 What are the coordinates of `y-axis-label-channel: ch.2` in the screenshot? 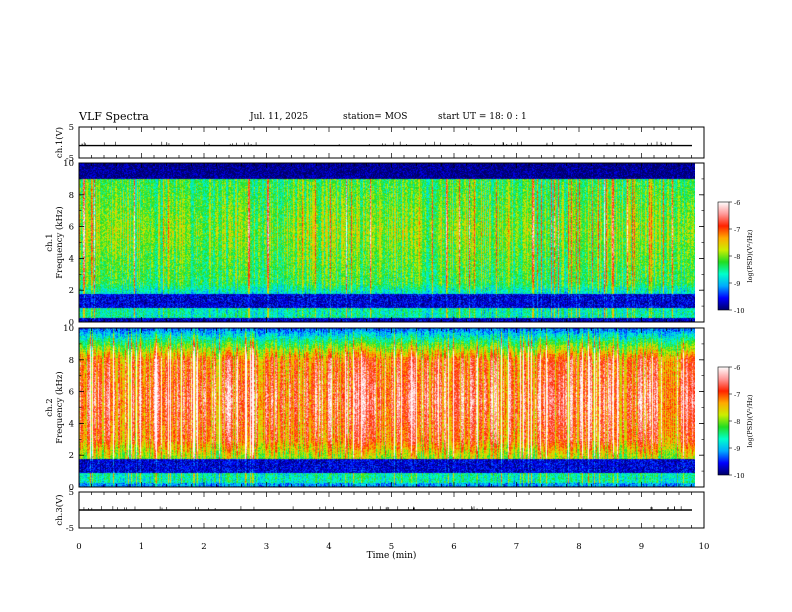 It's located at (50, 407).